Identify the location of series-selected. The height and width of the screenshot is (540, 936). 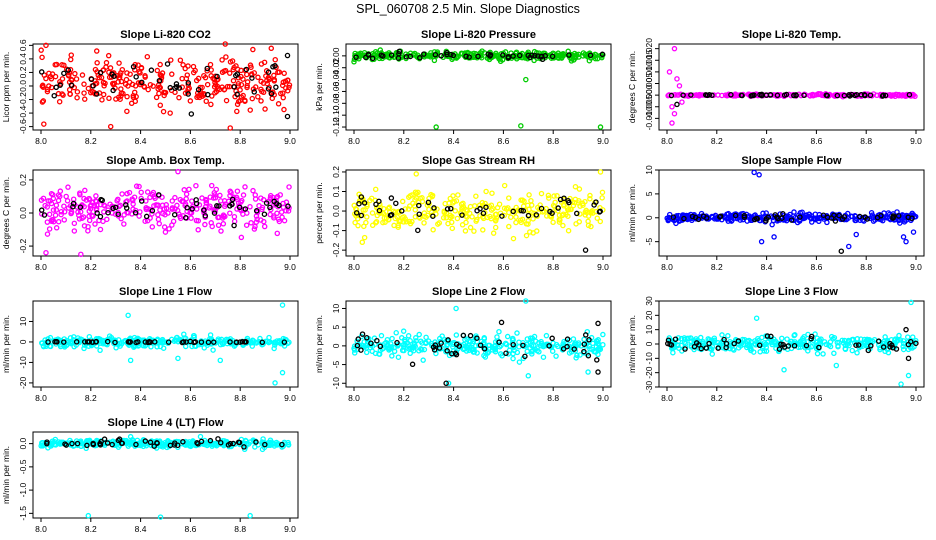
(166, 342).